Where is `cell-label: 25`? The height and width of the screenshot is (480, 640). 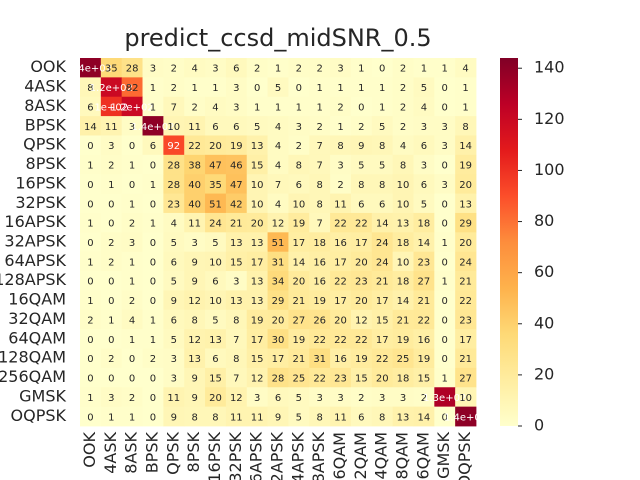
cell-label: 25 is located at coordinates (298, 379).